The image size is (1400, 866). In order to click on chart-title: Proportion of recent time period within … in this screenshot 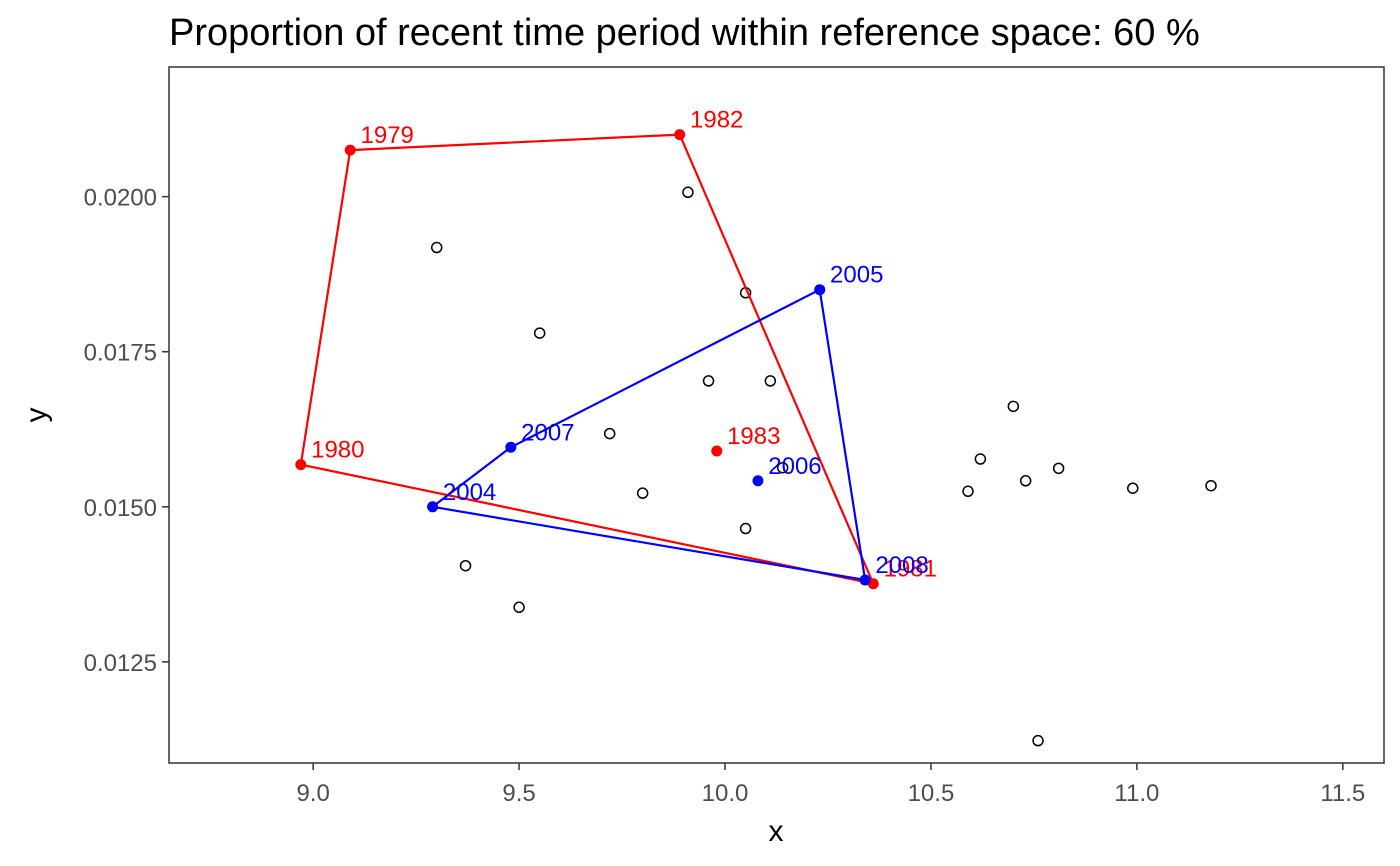, I will do `click(684, 33)`.